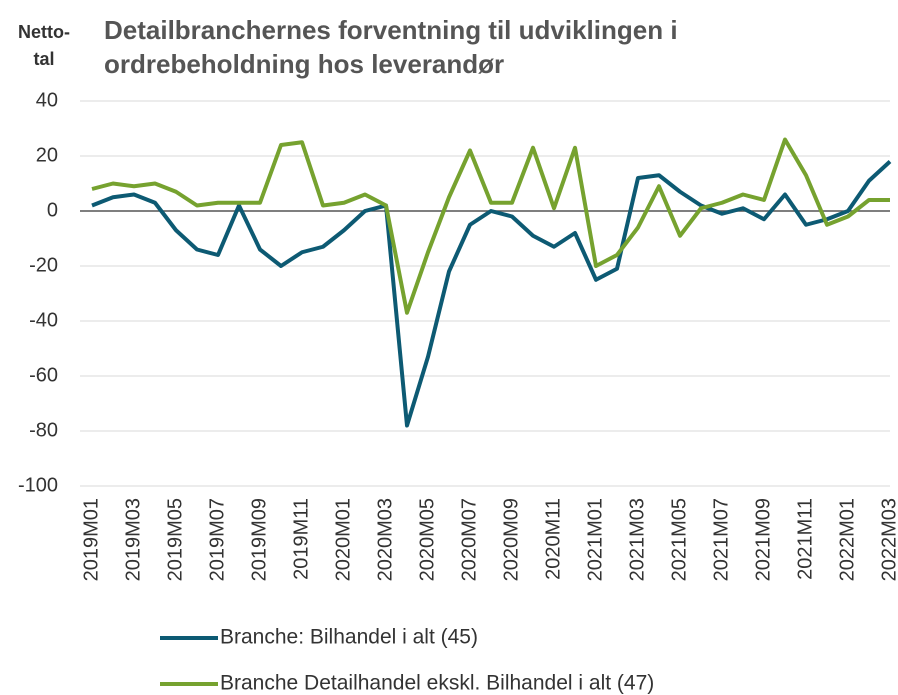 Image resolution: width=898 pixels, height=695 pixels. I want to click on y-tick-label: 20, so click(47, 155).